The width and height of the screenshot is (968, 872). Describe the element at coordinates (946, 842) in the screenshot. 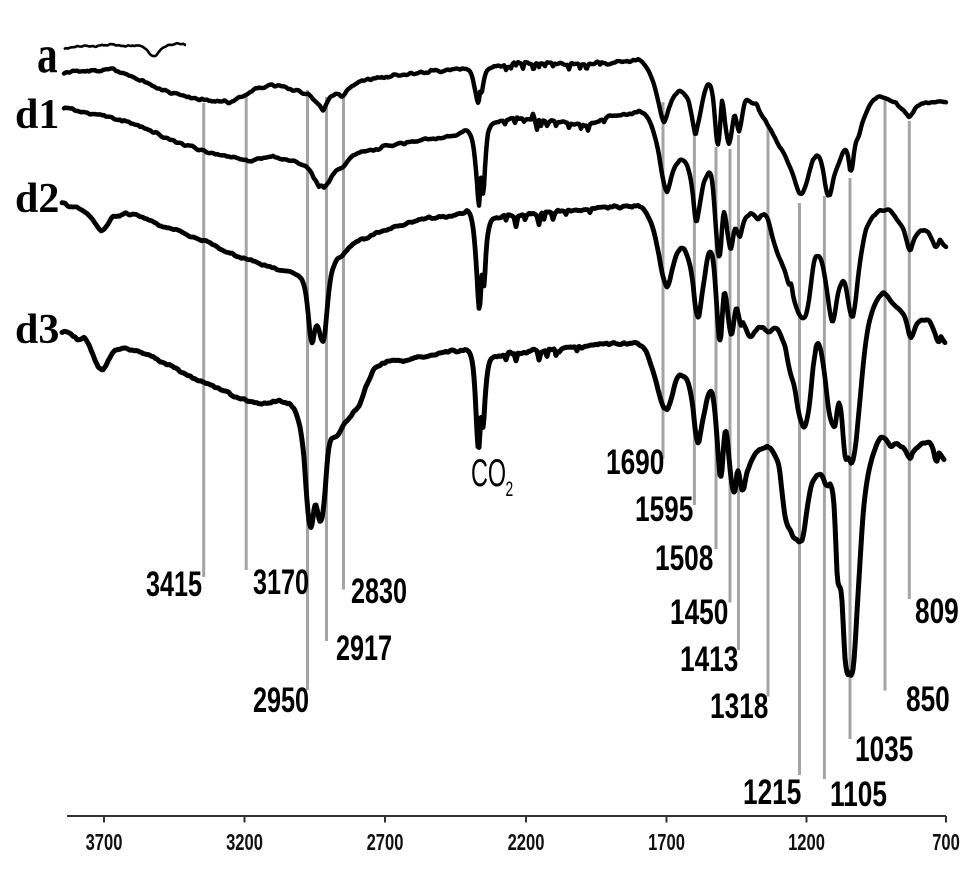

I see `svg-text: 700` at that location.